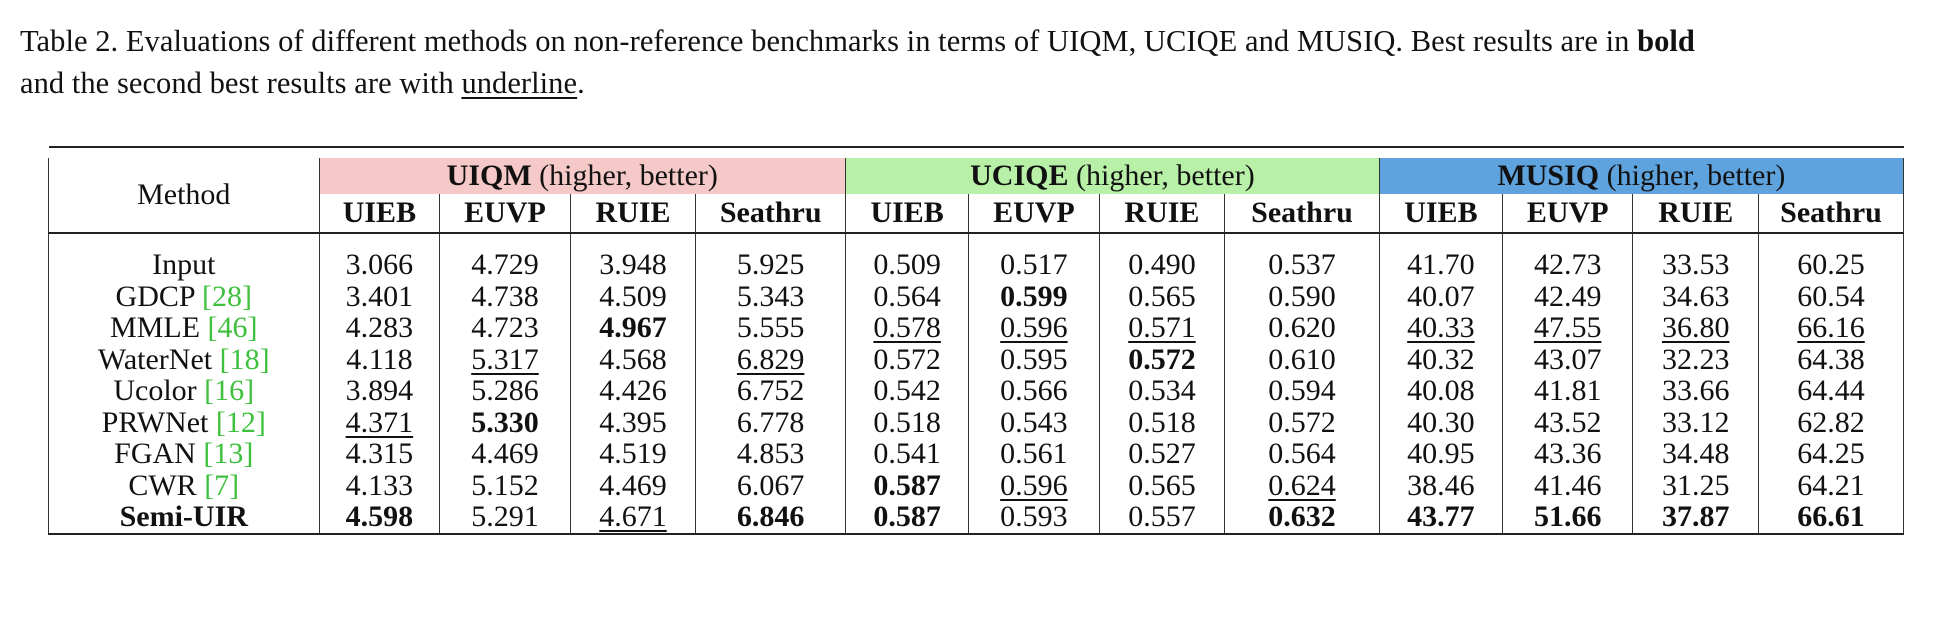  I want to click on metric-value: 5.555, so click(770, 328).